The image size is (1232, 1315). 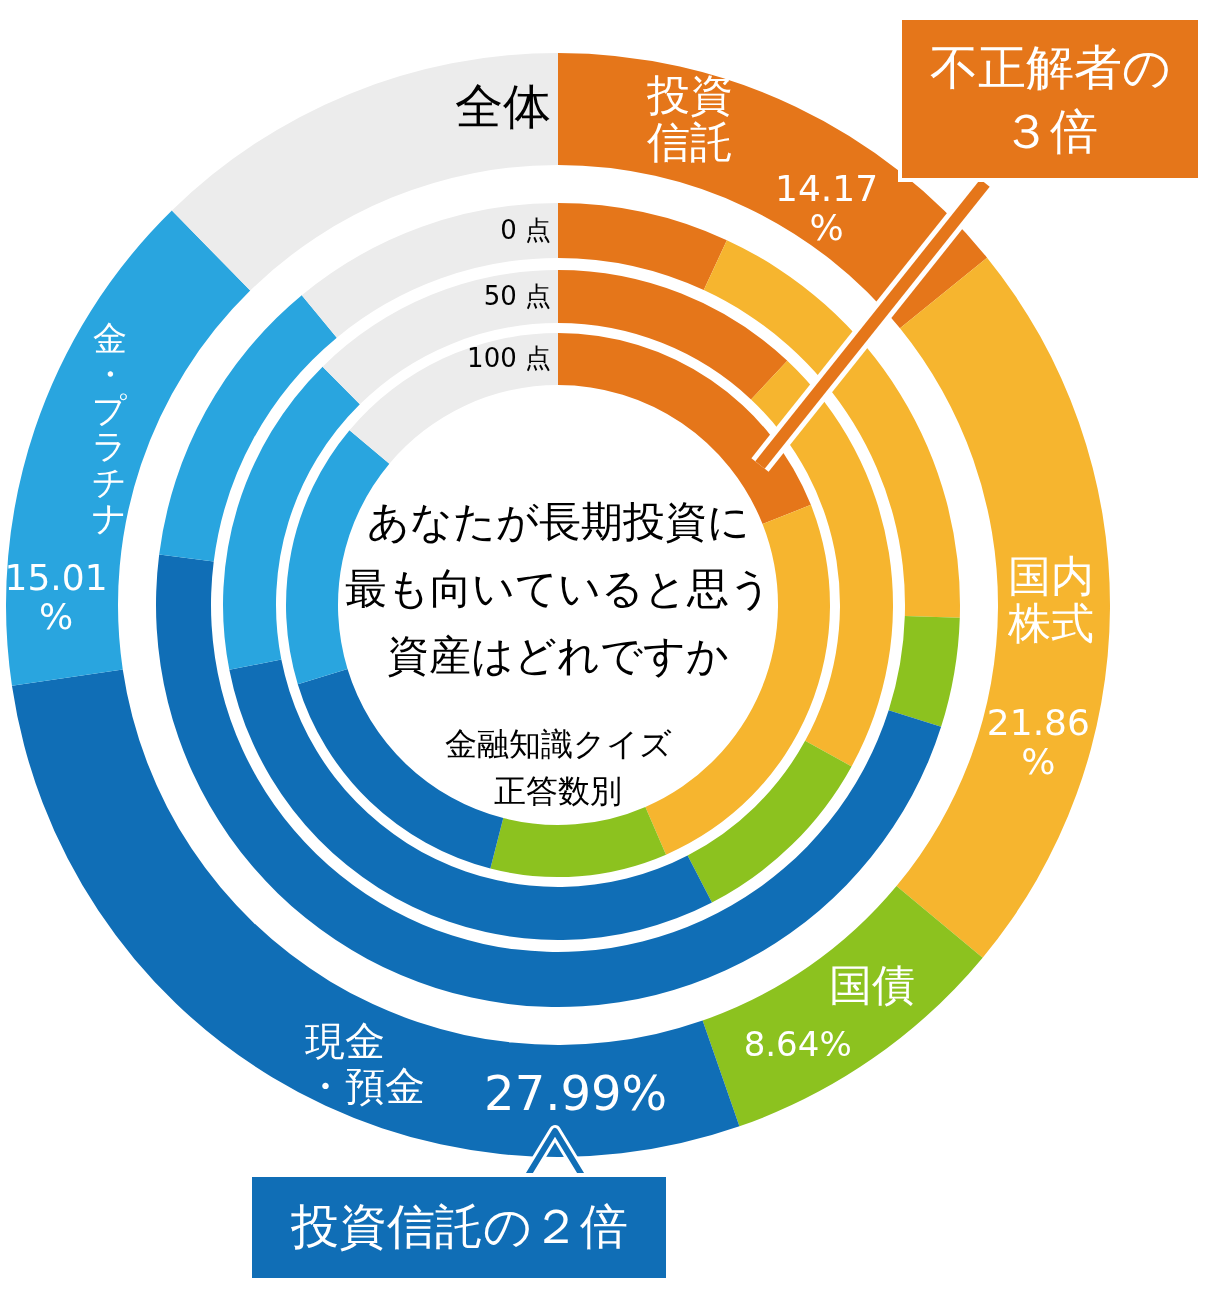 What do you see at coordinates (517, 295) in the screenshot?
I see `slice-label: 50 点` at bounding box center [517, 295].